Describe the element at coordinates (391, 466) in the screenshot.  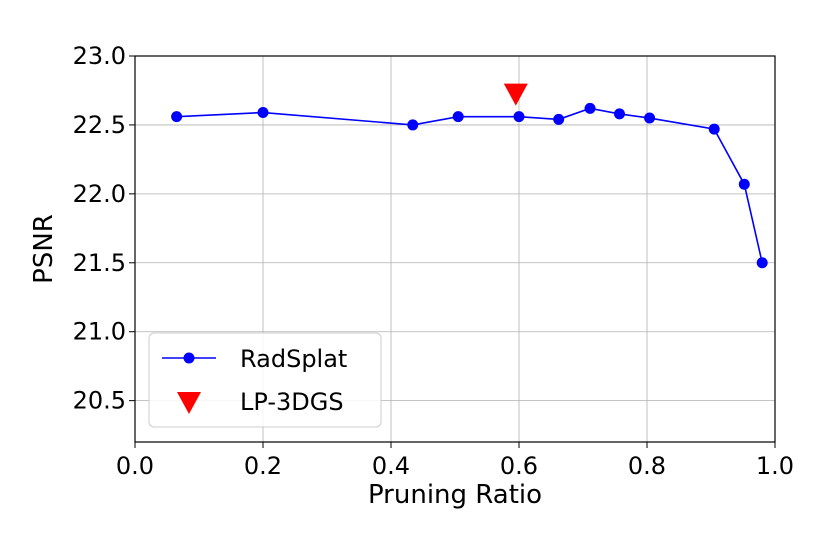
I see `x-tick-label: 0.4` at that location.